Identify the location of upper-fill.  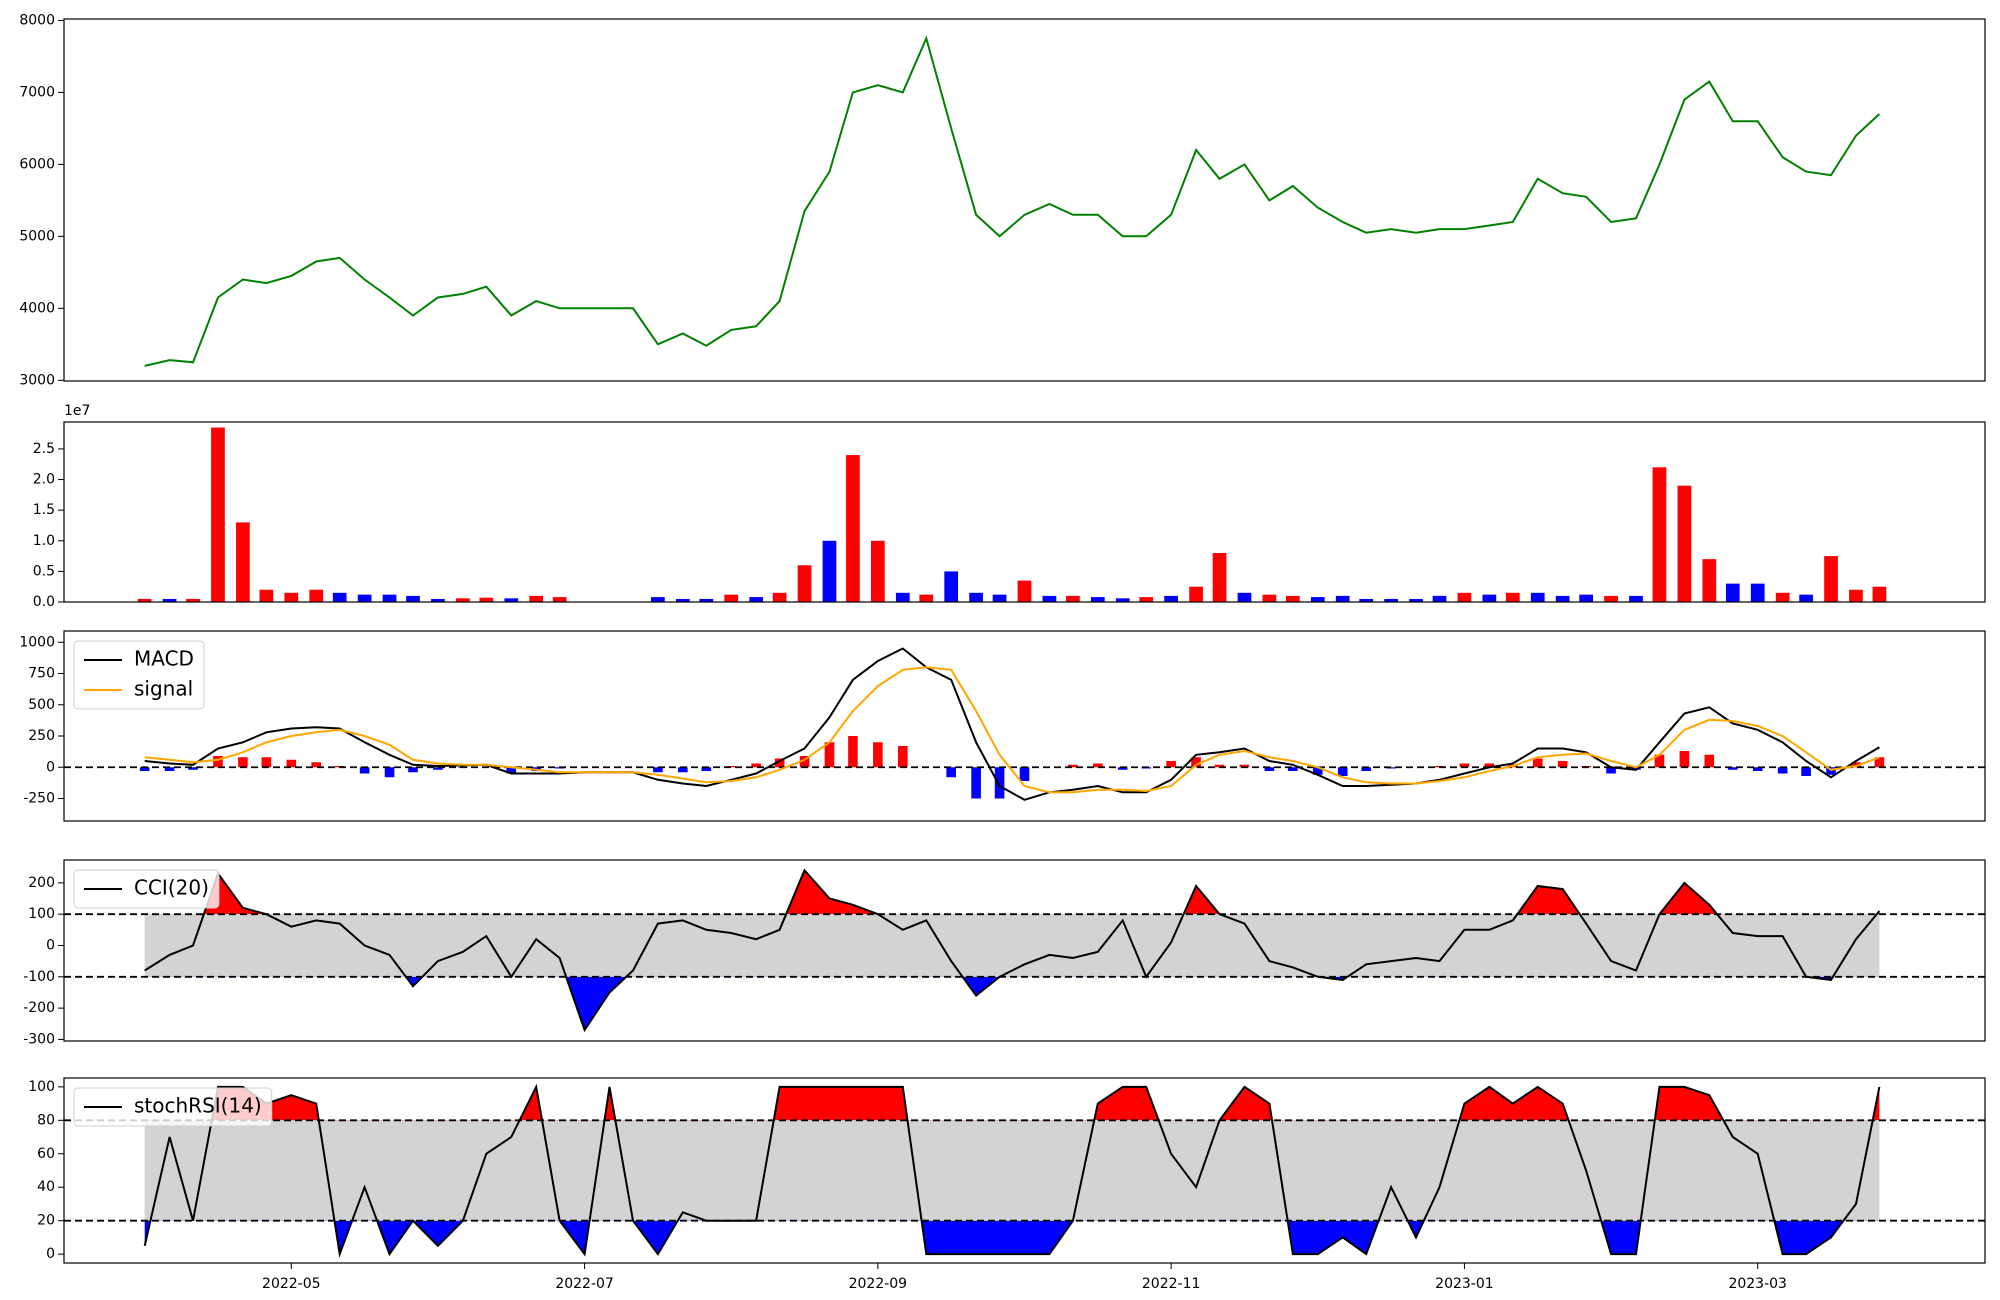
(1041, 892).